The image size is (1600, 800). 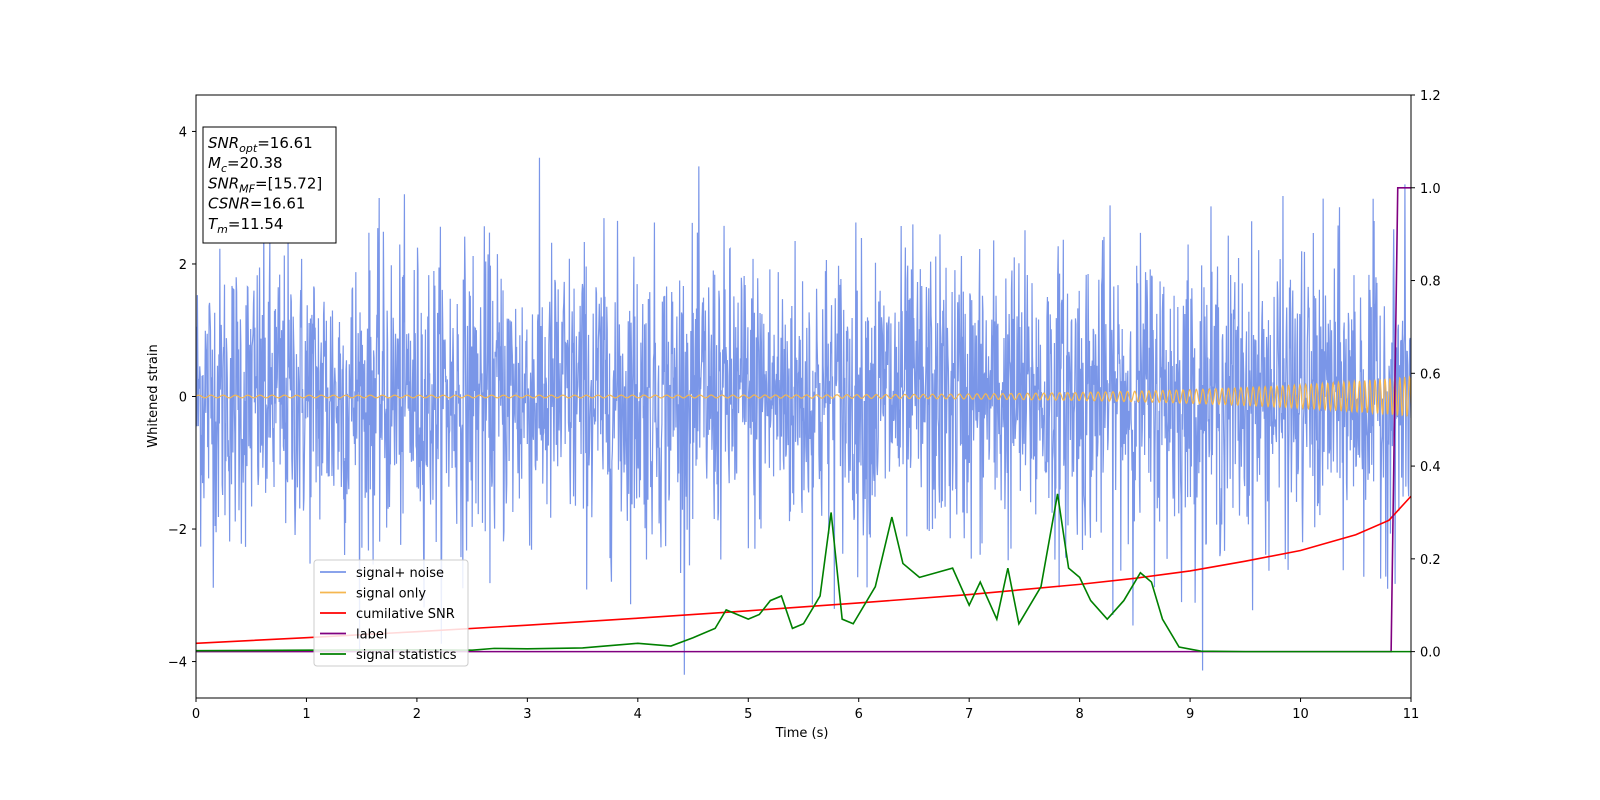 I want to click on legend-entry: cumilative SNR, so click(x=405, y=614).